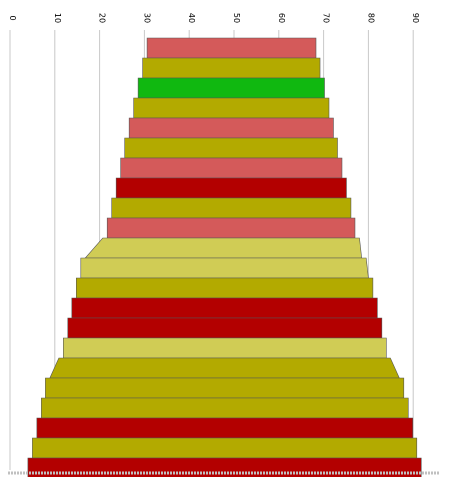 Image resolution: width=452 pixels, height=477 pixels. I want to click on tick-label-80: 80, so click(370, 18).